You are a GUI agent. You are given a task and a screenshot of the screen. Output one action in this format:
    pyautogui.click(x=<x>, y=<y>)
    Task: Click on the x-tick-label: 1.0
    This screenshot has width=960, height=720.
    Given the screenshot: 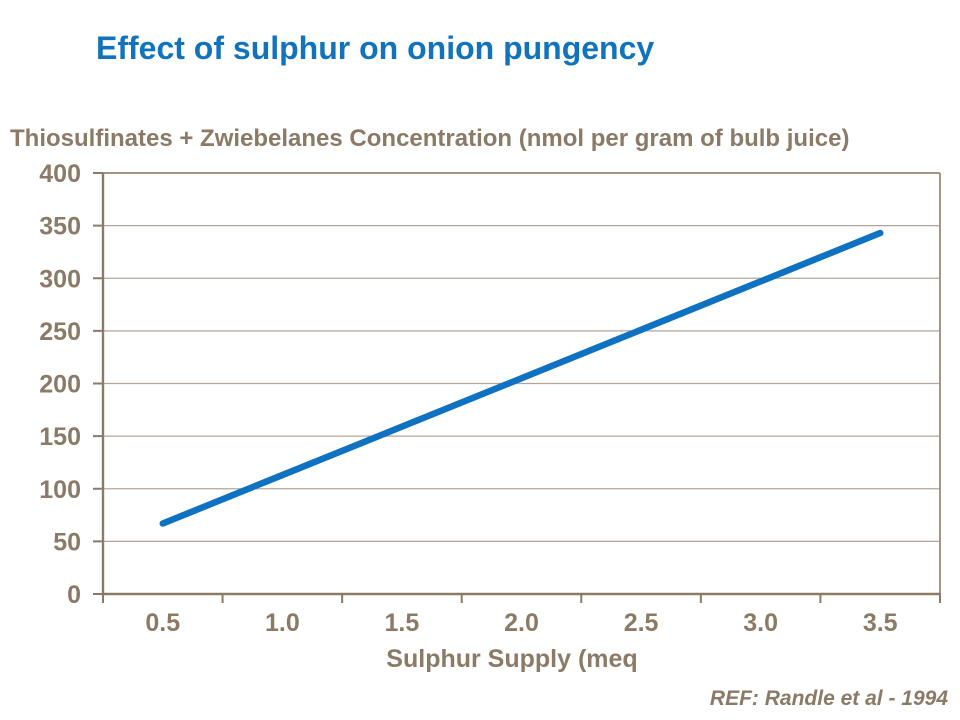 What is the action you would take?
    pyautogui.click(x=282, y=623)
    